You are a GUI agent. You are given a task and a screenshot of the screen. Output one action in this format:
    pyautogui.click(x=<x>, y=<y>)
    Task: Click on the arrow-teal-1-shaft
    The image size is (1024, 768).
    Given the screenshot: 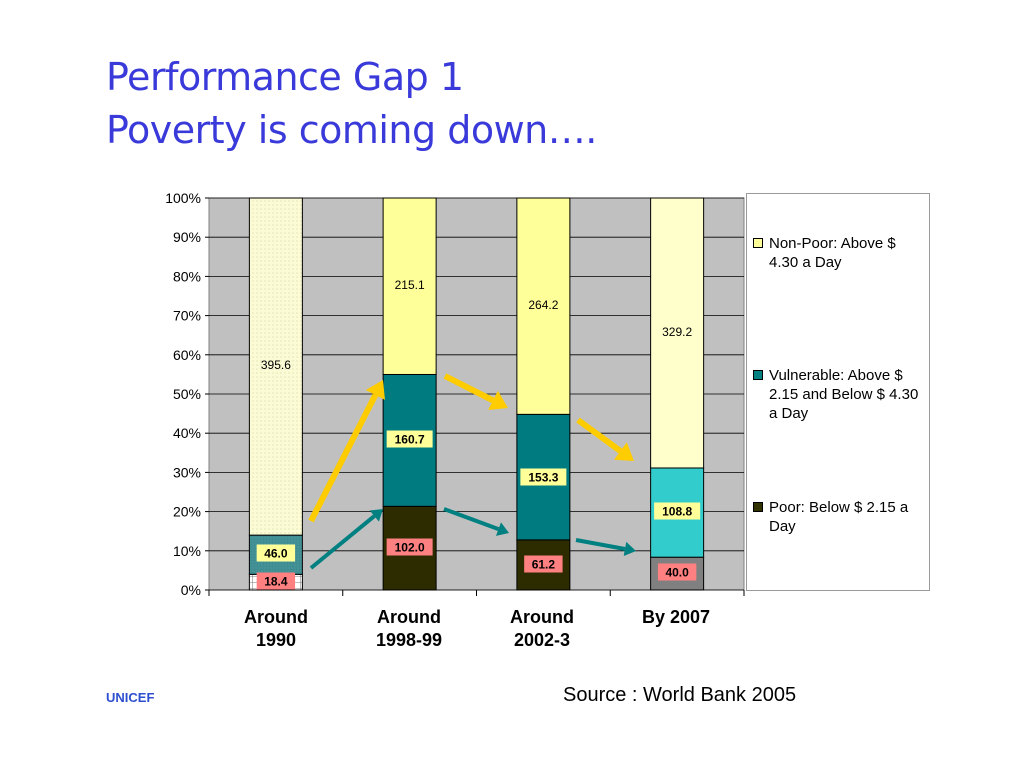 What is the action you would take?
    pyautogui.click(x=342, y=542)
    